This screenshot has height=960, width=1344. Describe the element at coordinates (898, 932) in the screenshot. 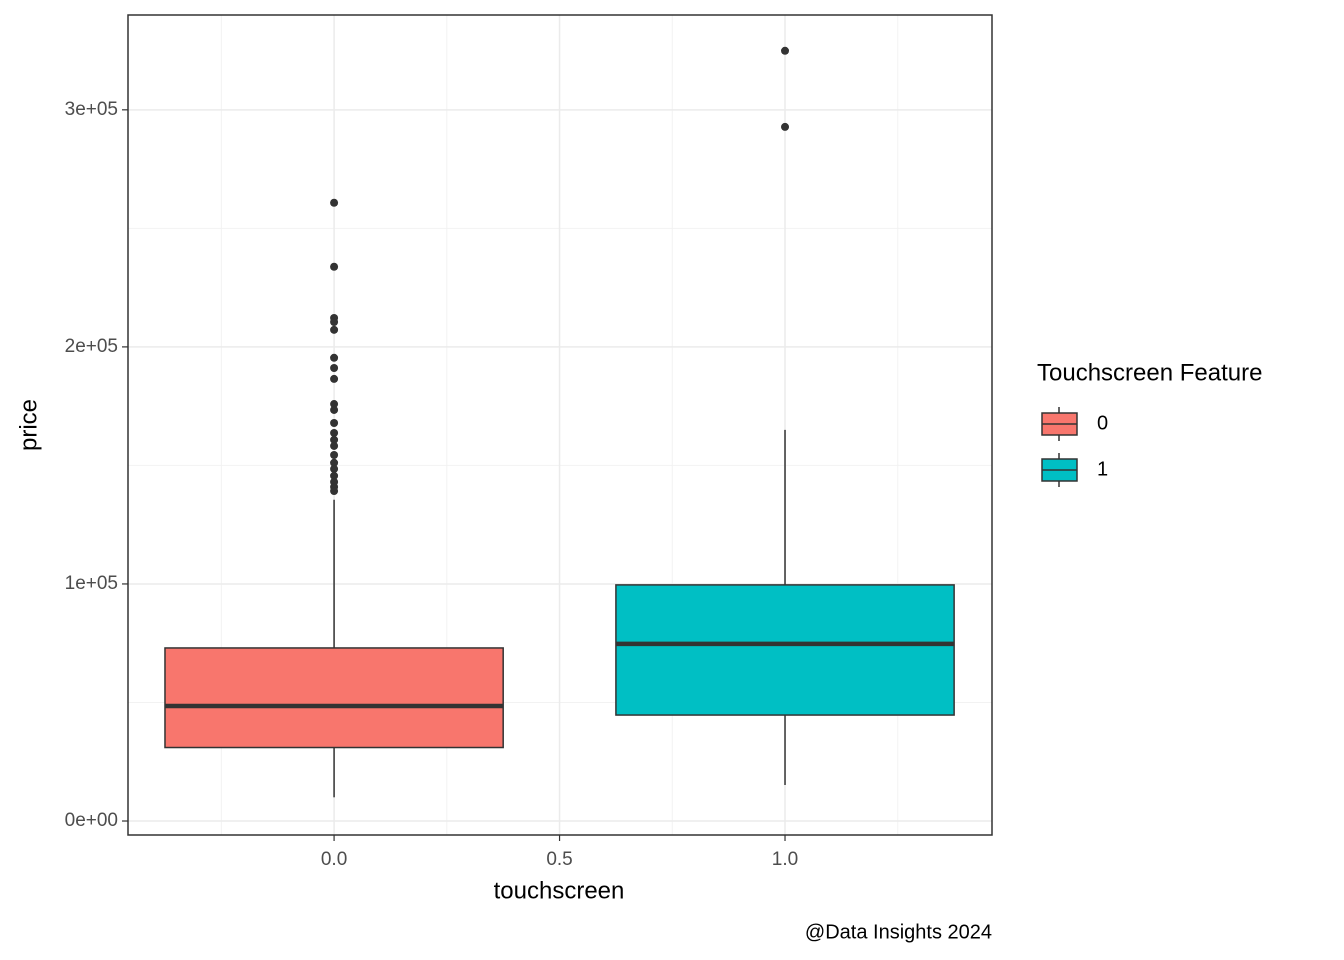

I see `caption: @Data Insights 2024` at that location.